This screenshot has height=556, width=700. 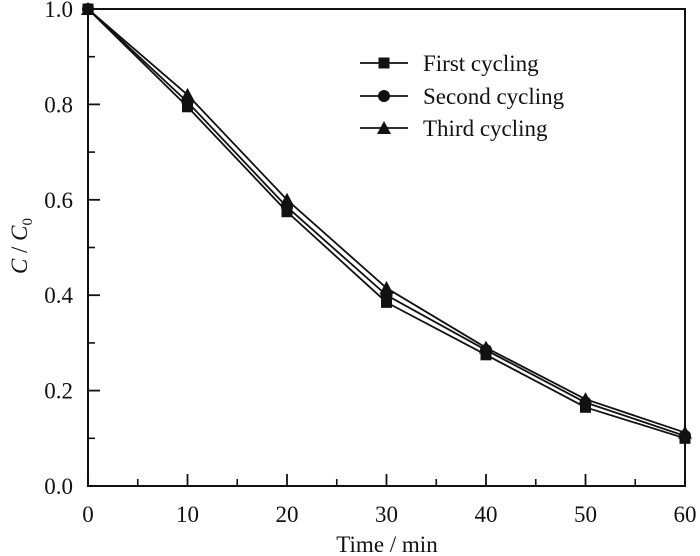 I want to click on x-tick-label: 20, so click(x=287, y=514).